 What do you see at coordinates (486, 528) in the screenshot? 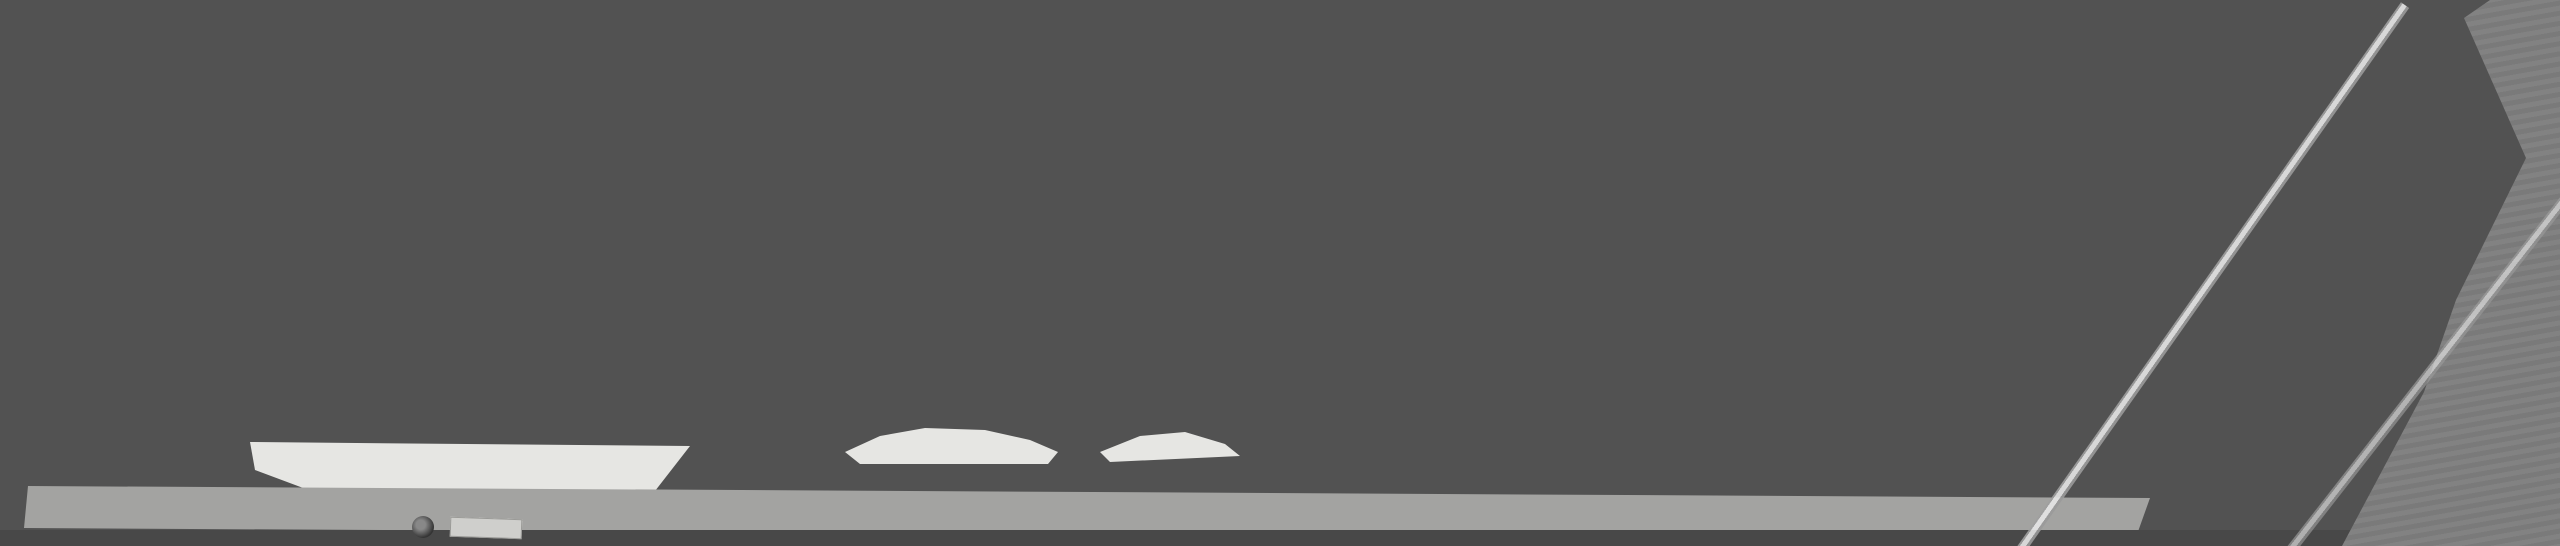
I see `small-label-object` at bounding box center [486, 528].